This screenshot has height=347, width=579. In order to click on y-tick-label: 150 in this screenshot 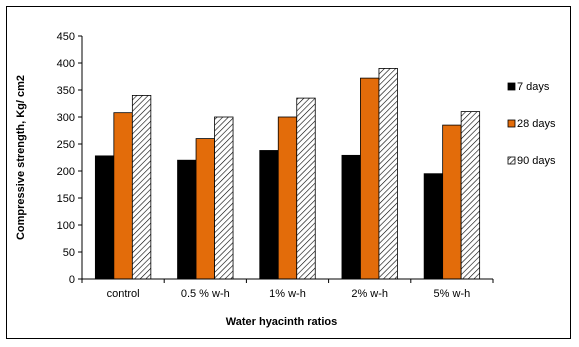, I will do `click(66, 199)`.